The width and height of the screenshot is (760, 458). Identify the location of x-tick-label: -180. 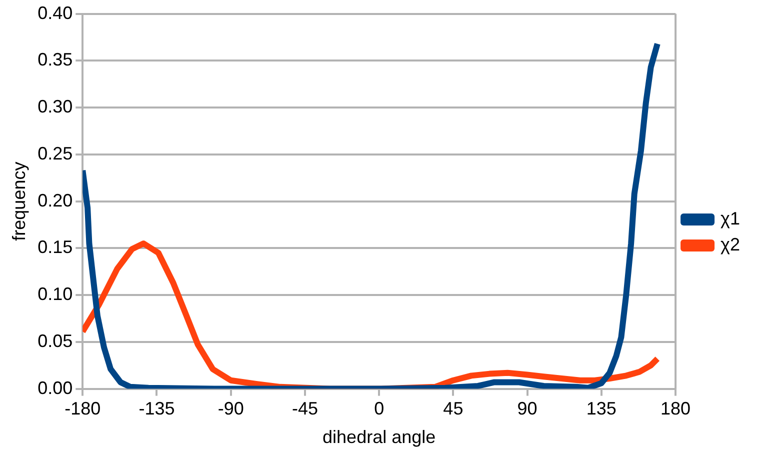
(82, 408).